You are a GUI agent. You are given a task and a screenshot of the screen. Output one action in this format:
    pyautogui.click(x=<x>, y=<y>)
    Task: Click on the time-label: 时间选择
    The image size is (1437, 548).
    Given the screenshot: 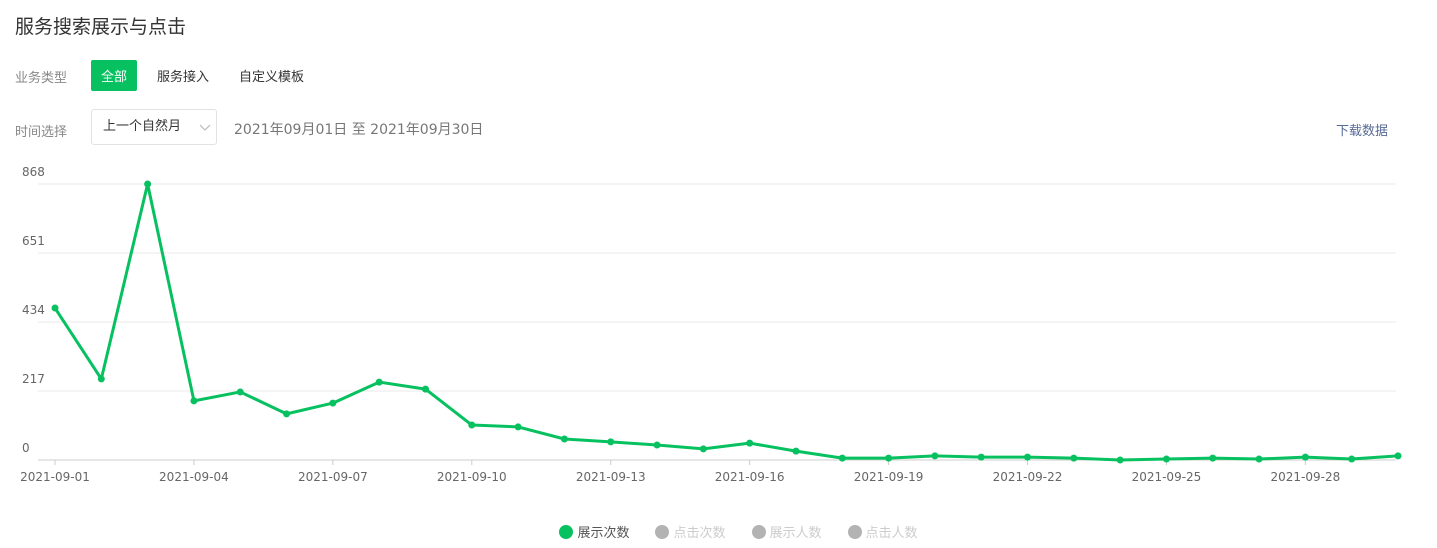 What is the action you would take?
    pyautogui.click(x=41, y=132)
    